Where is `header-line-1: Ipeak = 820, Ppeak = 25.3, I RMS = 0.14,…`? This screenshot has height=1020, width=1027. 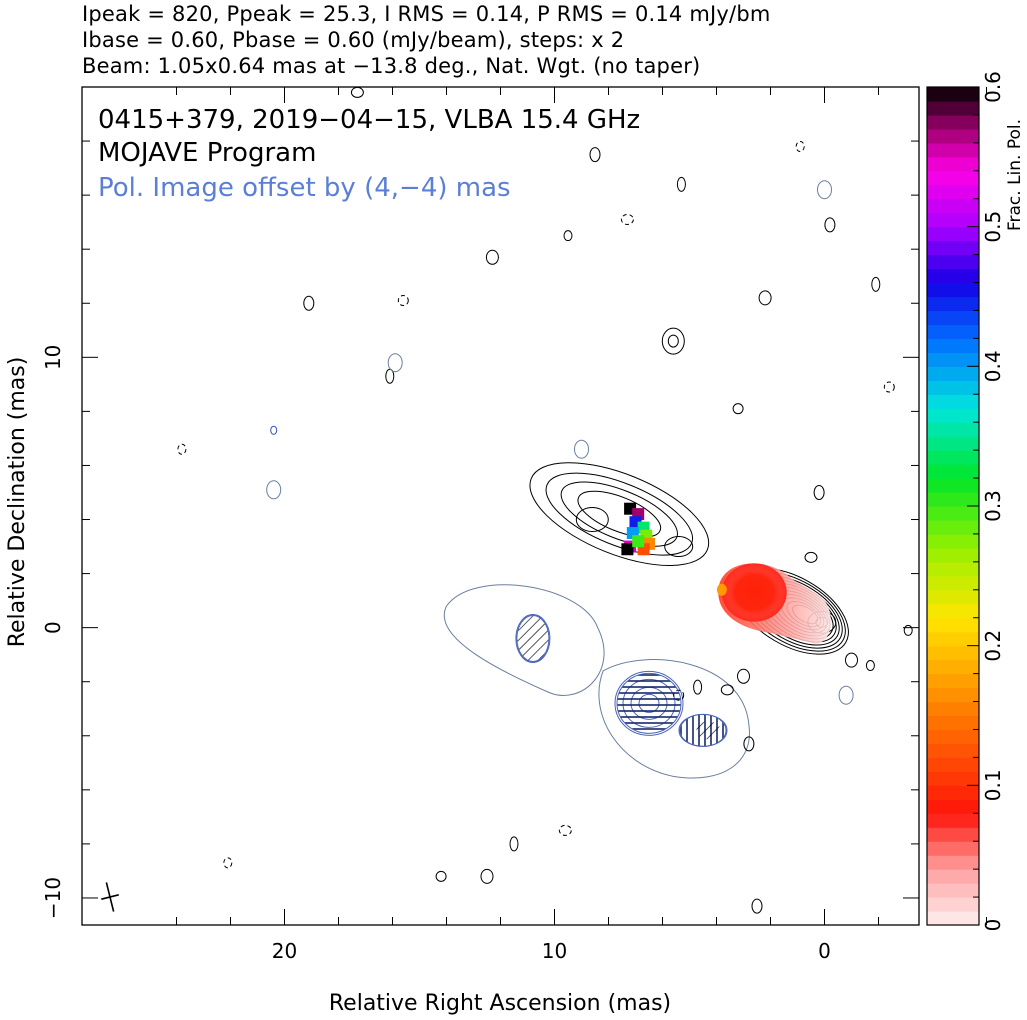 header-line-1: Ipeak = 820, Ppeak = 25.3, I RMS = 0.14,… is located at coordinates (426, 14).